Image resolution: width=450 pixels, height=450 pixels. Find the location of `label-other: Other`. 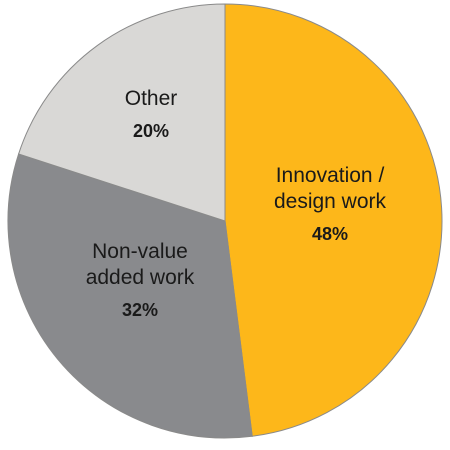

label-other: Other is located at coordinates (151, 98).